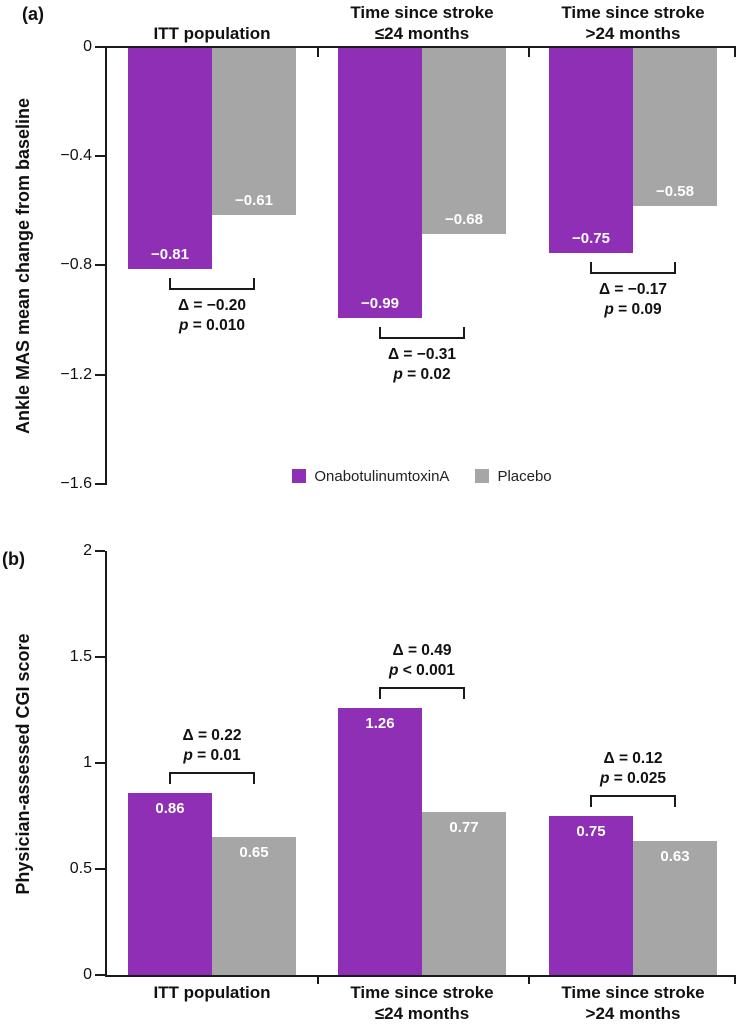 The height and width of the screenshot is (1026, 738). I want to click on bar-value-label: −0.61, so click(254, 200).